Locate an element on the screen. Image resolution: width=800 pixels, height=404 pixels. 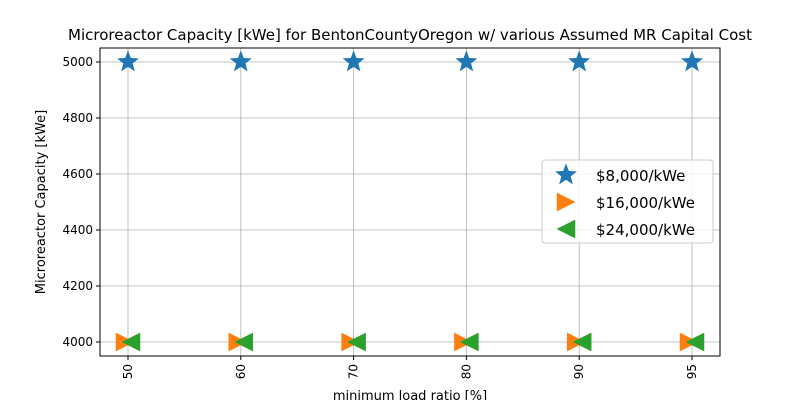
x-tick-label: 80 is located at coordinates (466, 371).